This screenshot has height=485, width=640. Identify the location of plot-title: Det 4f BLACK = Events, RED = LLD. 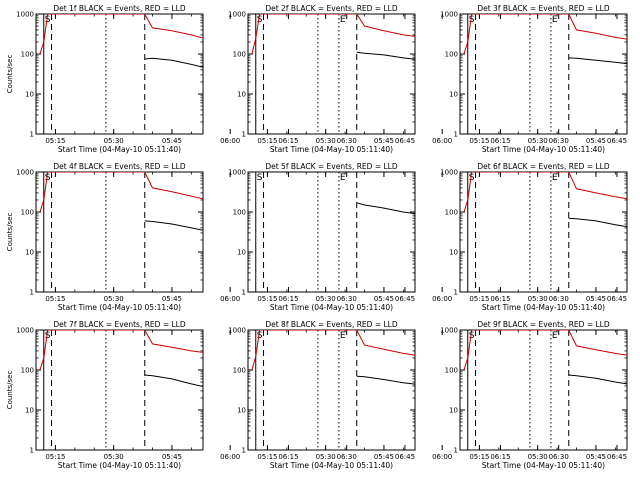
(119, 166).